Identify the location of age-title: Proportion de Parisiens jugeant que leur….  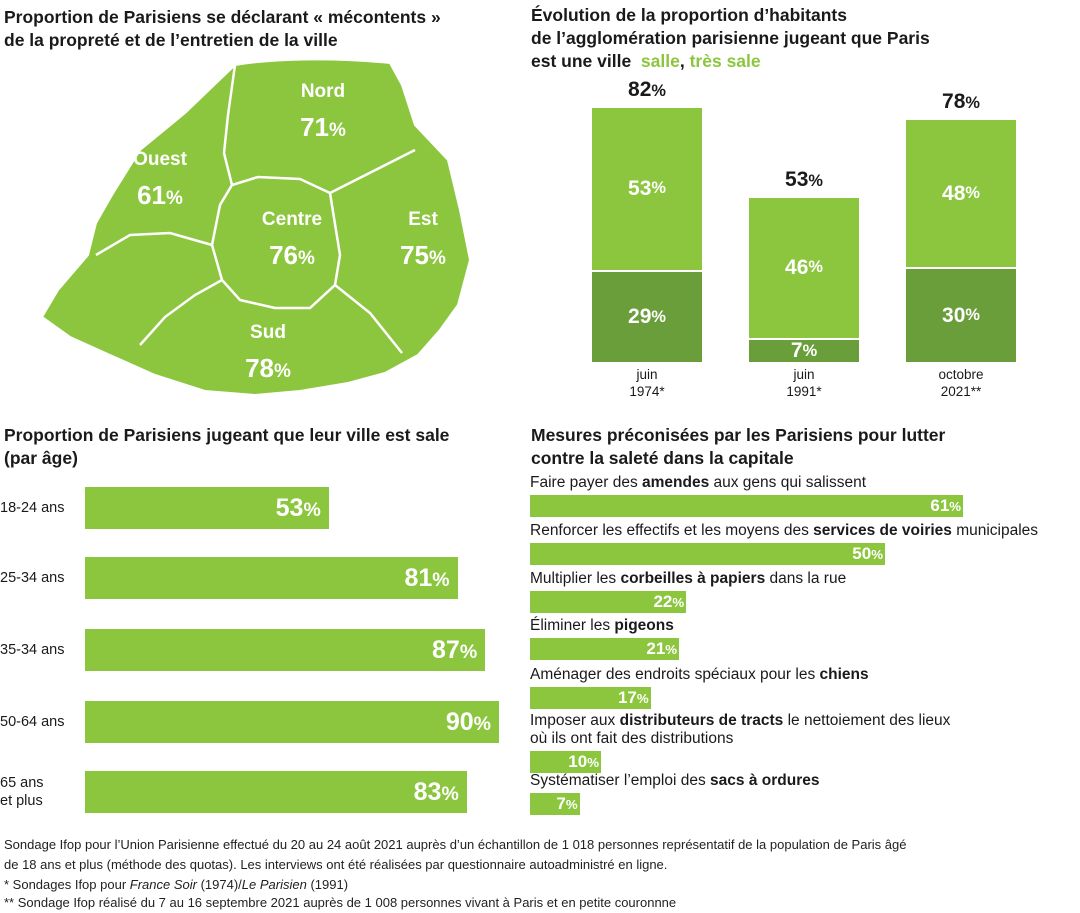
(227, 446).